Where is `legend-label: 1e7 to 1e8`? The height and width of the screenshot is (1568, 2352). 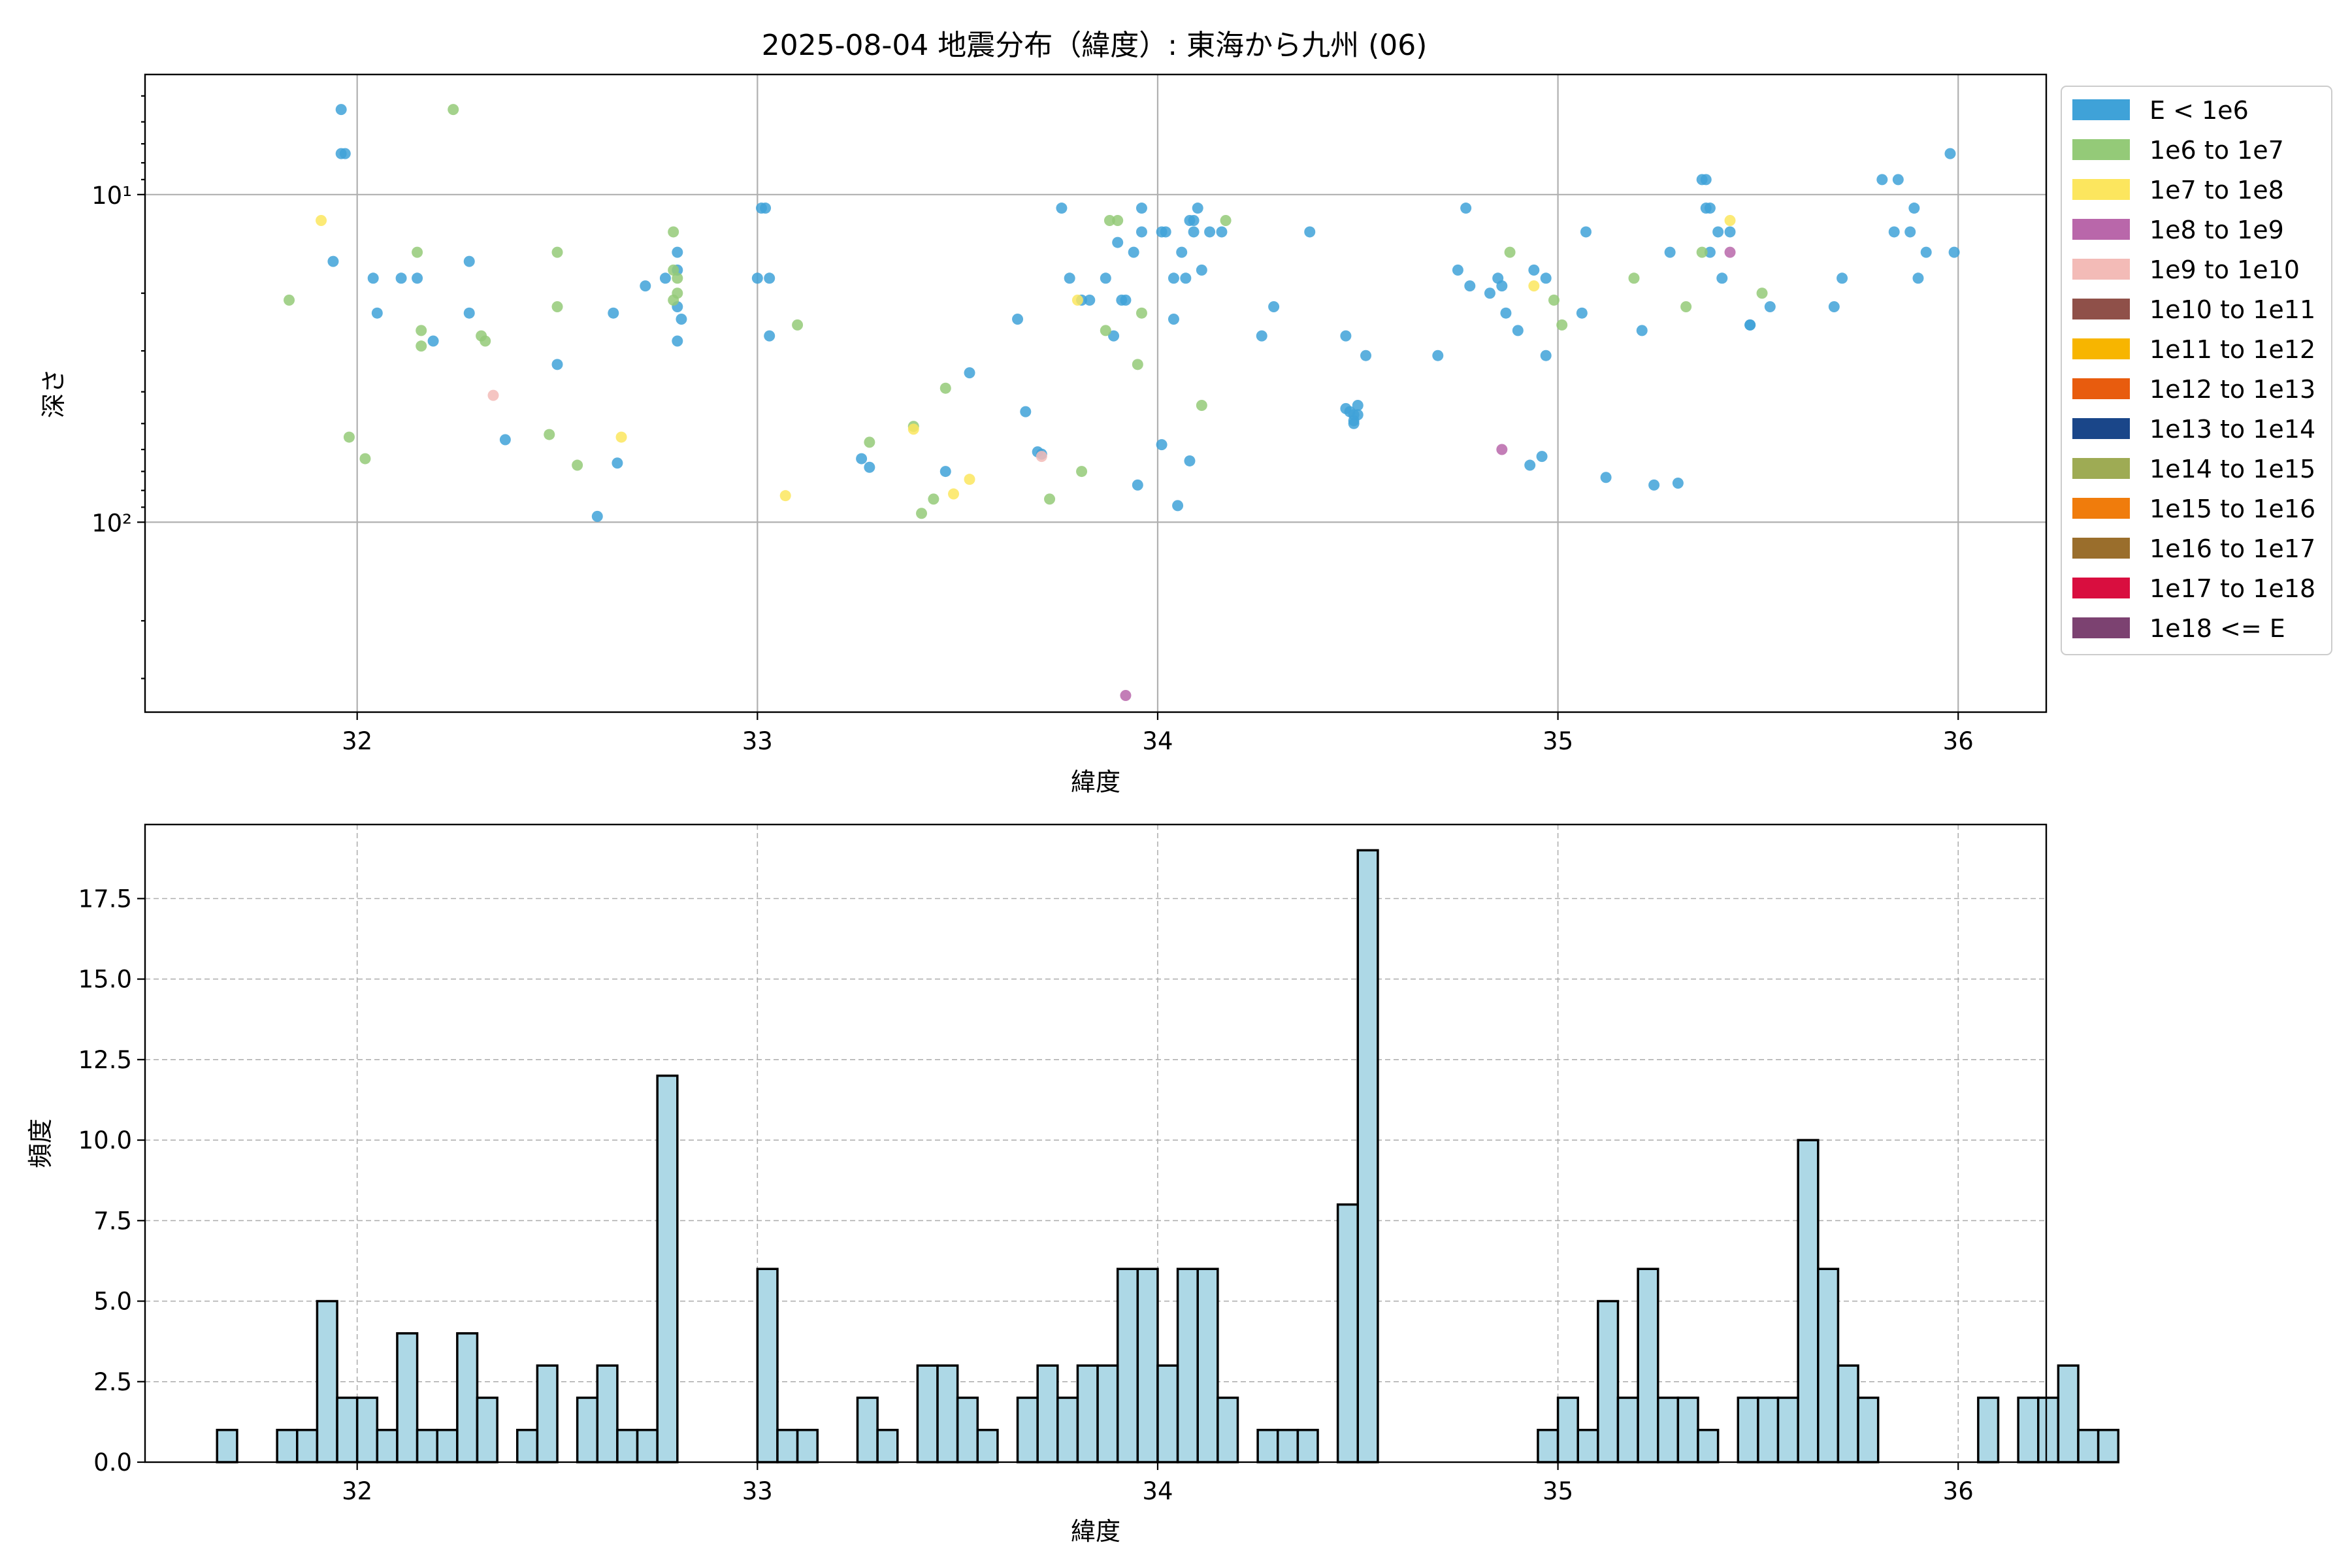
legend-label: 1e7 to 1e8 is located at coordinates (2216, 190).